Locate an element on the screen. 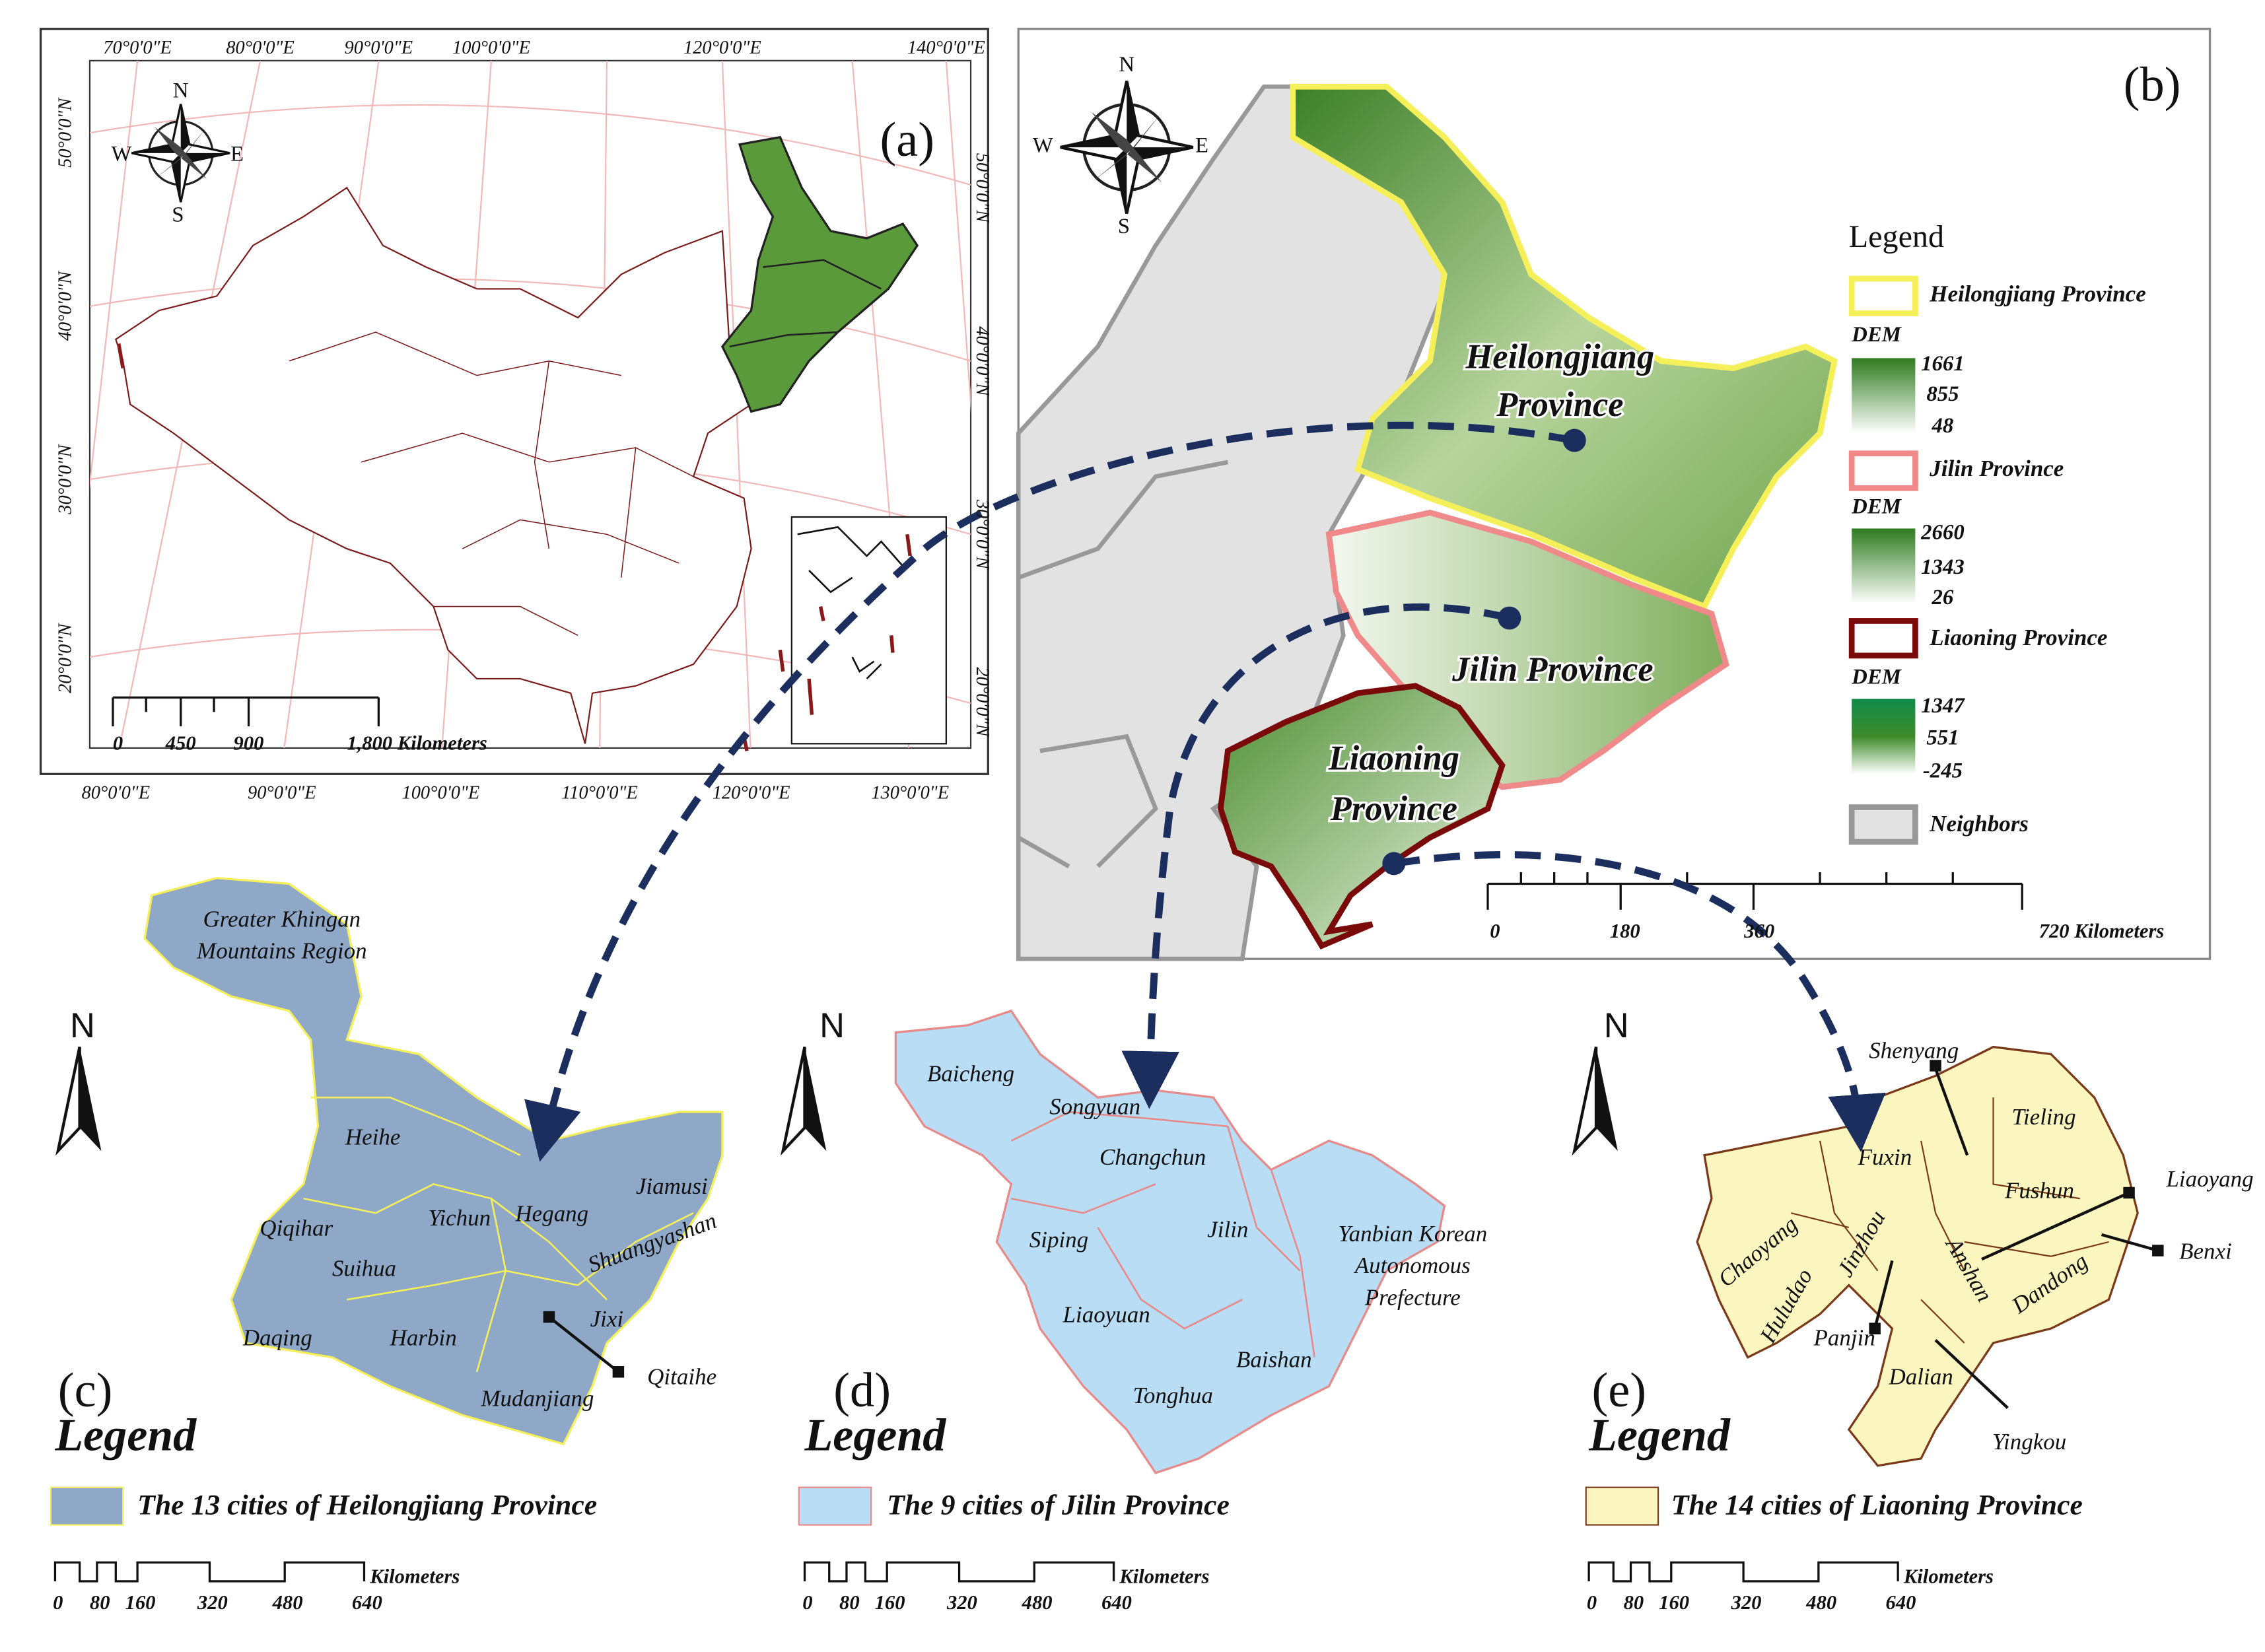  city-label: Mudanjiang is located at coordinates (537, 1398).